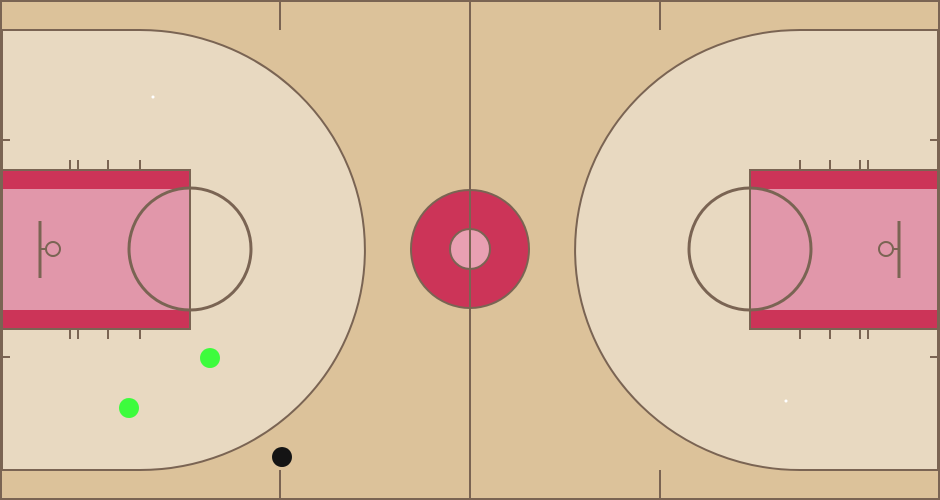 The image size is (940, 500). I want to click on left-lane-hash-marks, so click(105, 249).